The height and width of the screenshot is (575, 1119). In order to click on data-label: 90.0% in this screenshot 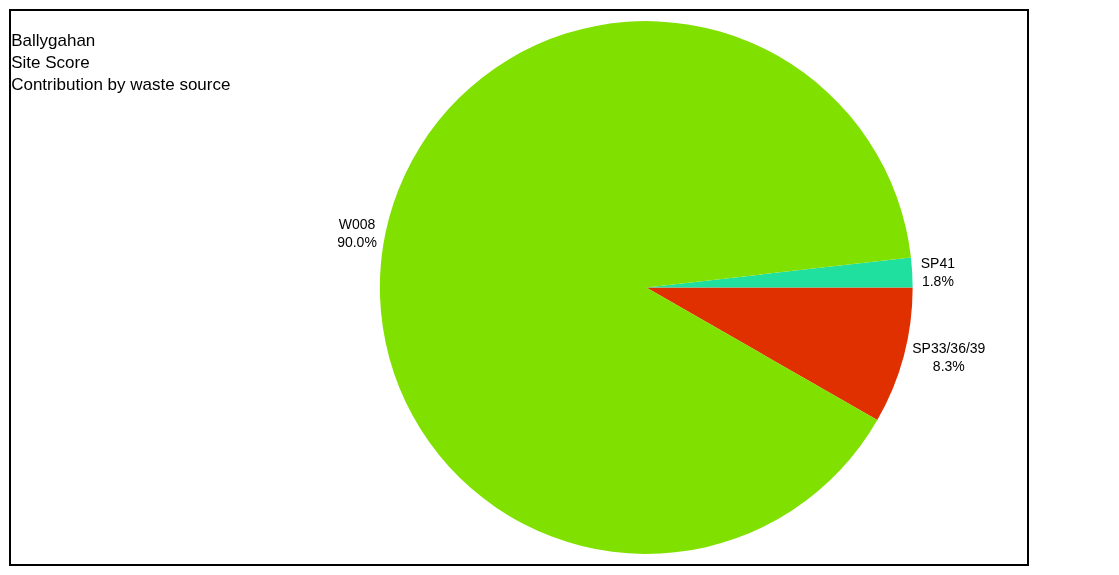, I will do `click(357, 241)`.